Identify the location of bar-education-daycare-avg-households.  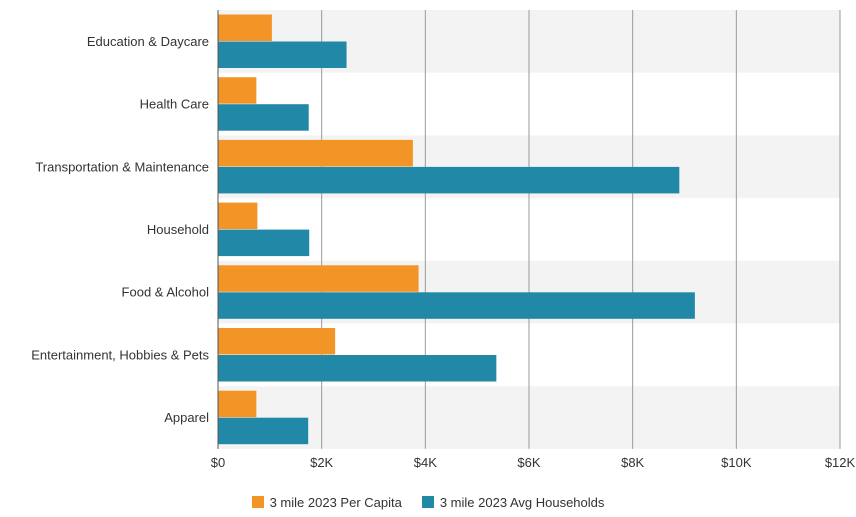
(282, 55).